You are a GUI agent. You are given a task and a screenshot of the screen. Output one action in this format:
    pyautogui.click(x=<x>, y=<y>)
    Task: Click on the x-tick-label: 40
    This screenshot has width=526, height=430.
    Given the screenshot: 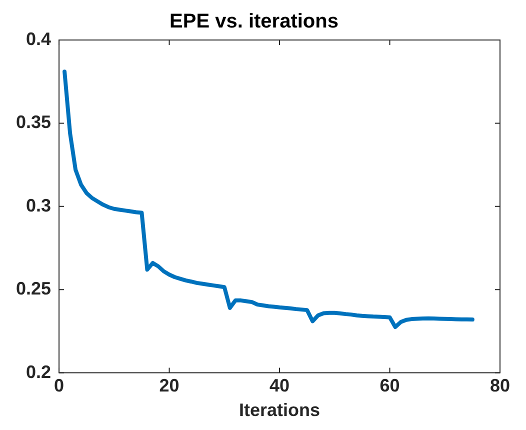 What is the action you would take?
    pyautogui.click(x=280, y=386)
    